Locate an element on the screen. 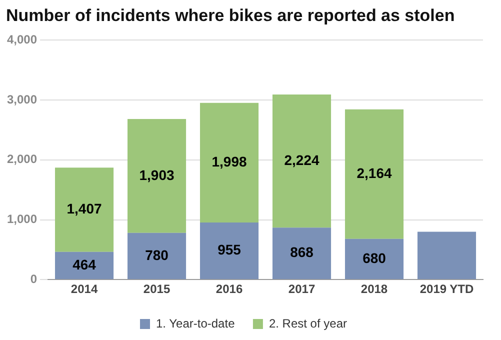 Image resolution: width=501 pixels, height=340 pixels. x-tick-label: 2019 YTD is located at coordinates (447, 289).